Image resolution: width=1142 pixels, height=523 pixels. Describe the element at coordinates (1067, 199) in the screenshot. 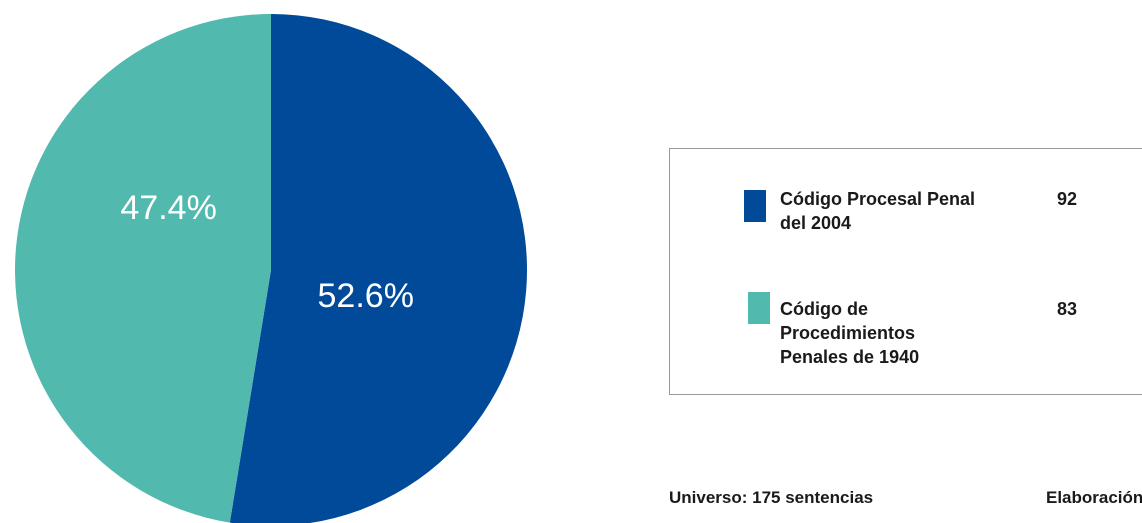

I see `legend-count: 92` at that location.